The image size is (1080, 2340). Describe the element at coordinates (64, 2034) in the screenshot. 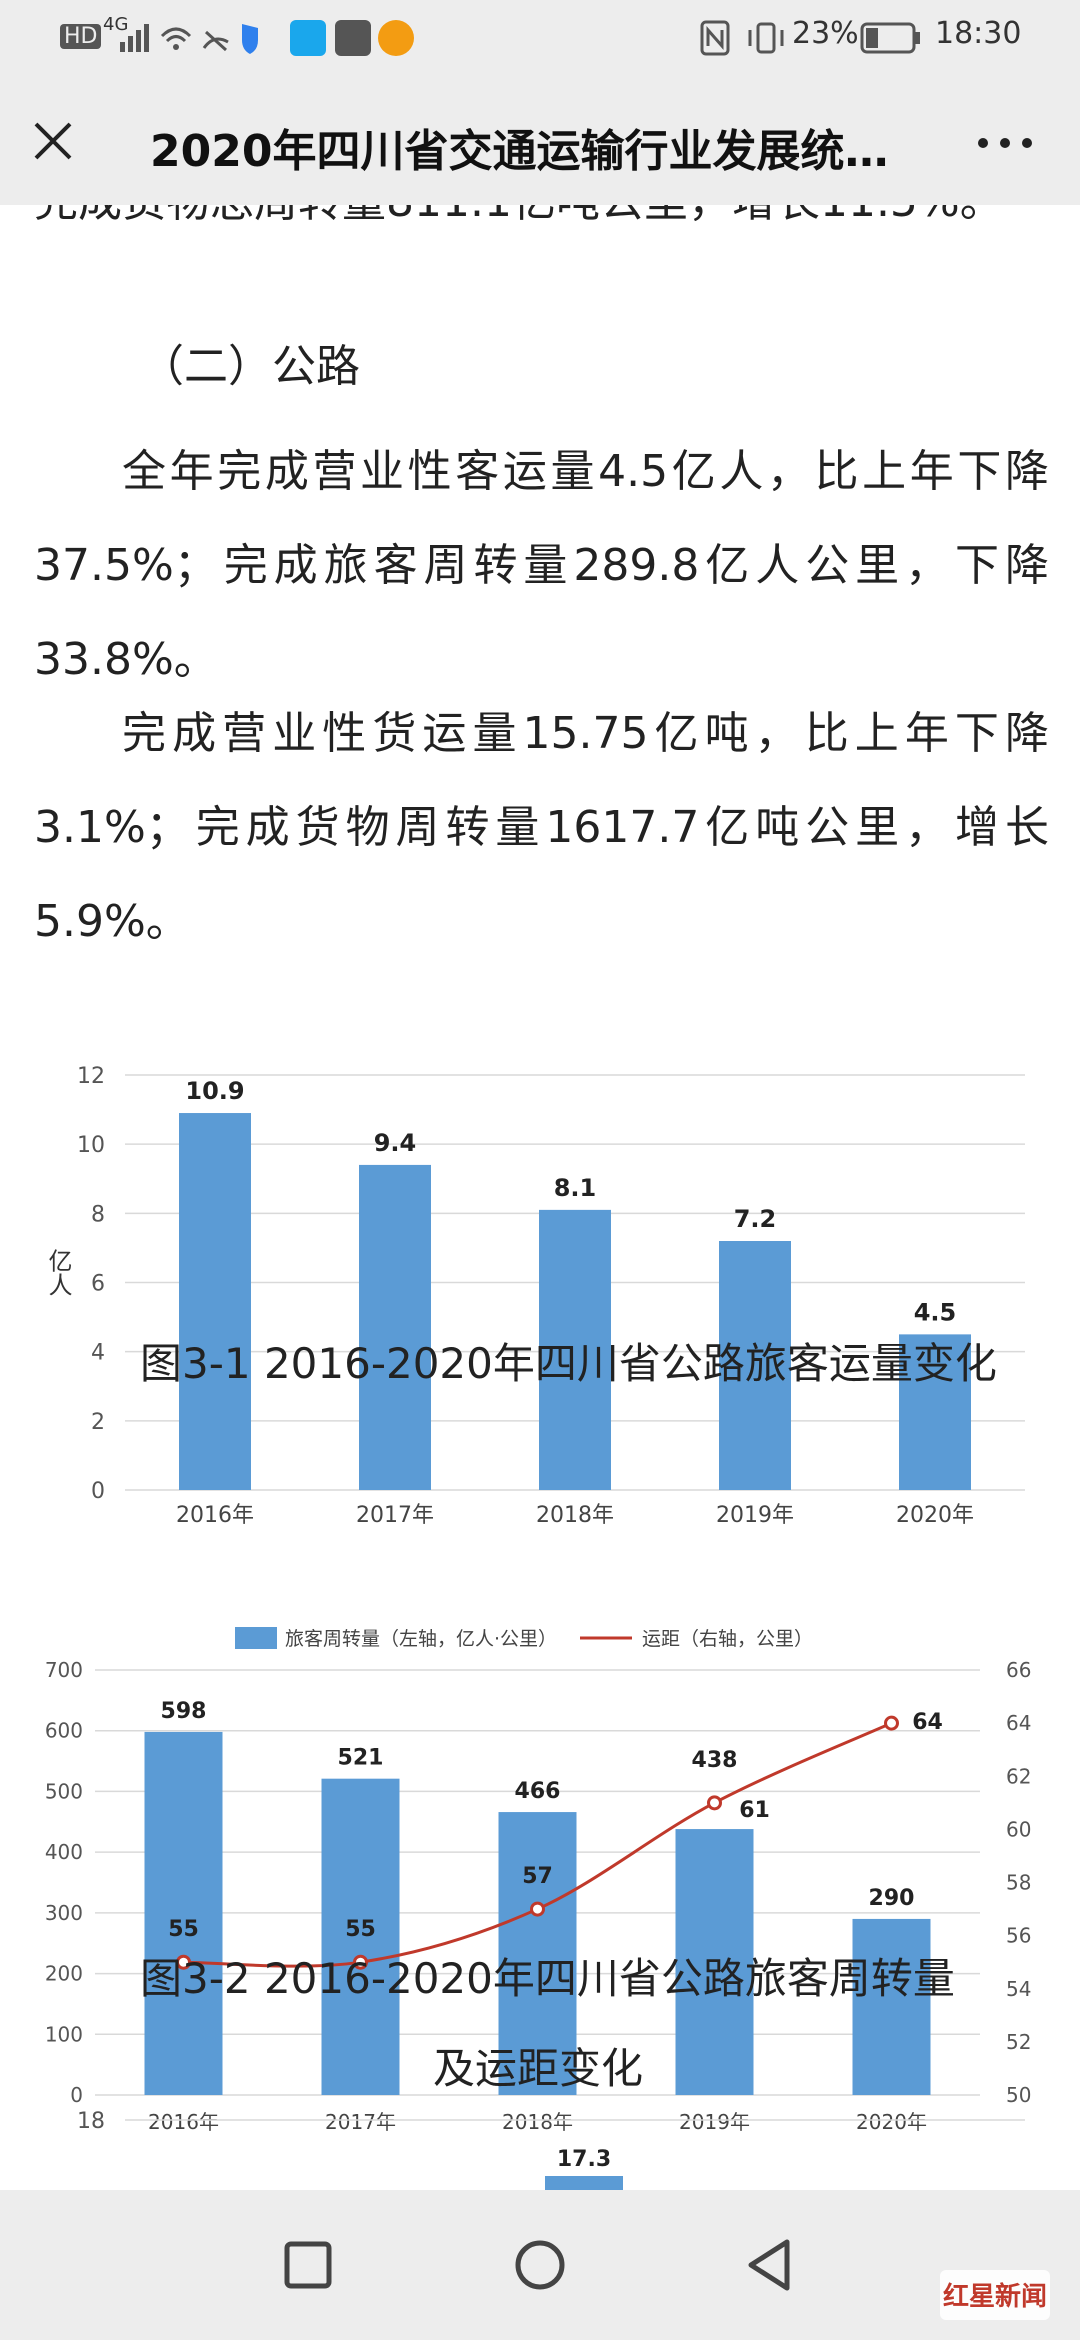

I see `y-left-tick-label: 100` at that location.